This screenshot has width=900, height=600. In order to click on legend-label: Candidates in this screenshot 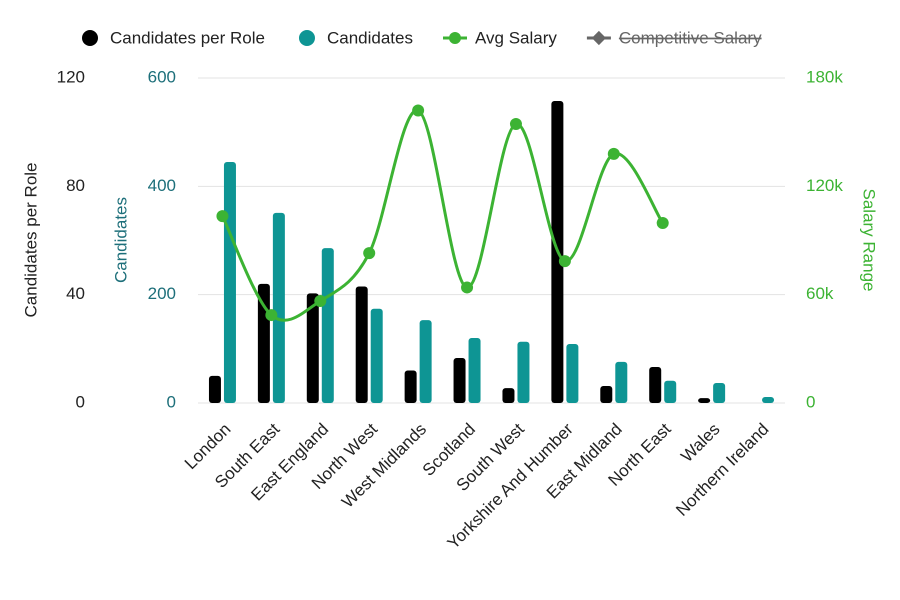, I will do `click(370, 37)`.